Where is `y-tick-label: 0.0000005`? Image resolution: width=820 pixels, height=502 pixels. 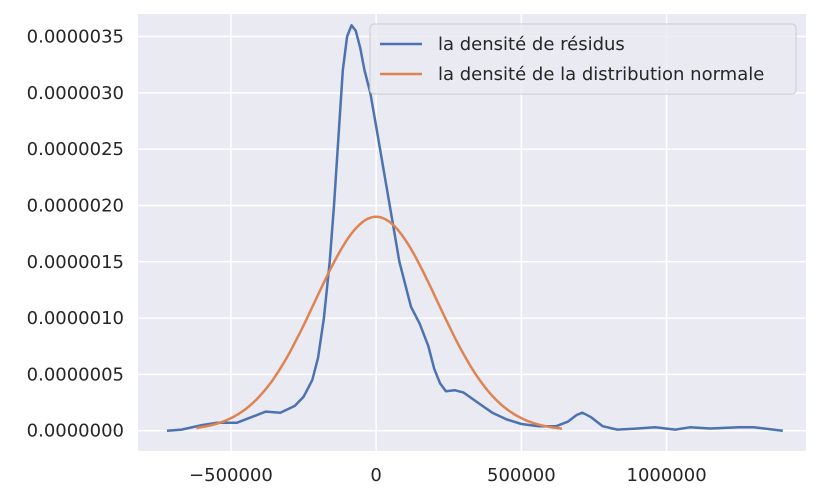
y-tick-label: 0.0000005 is located at coordinates (75, 374).